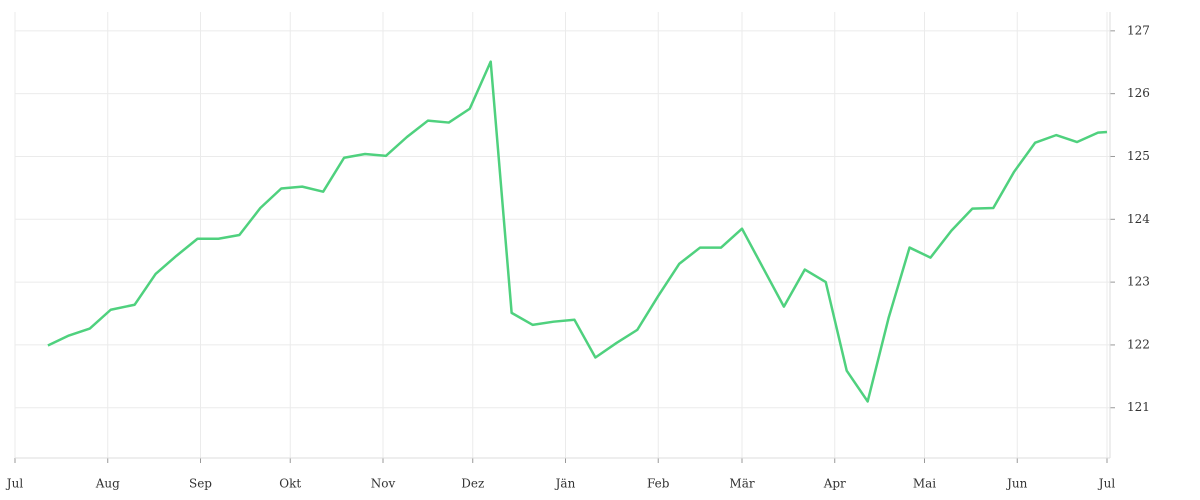  Describe the element at coordinates (658, 484) in the screenshot. I see `x-tick-label: Feb` at that location.